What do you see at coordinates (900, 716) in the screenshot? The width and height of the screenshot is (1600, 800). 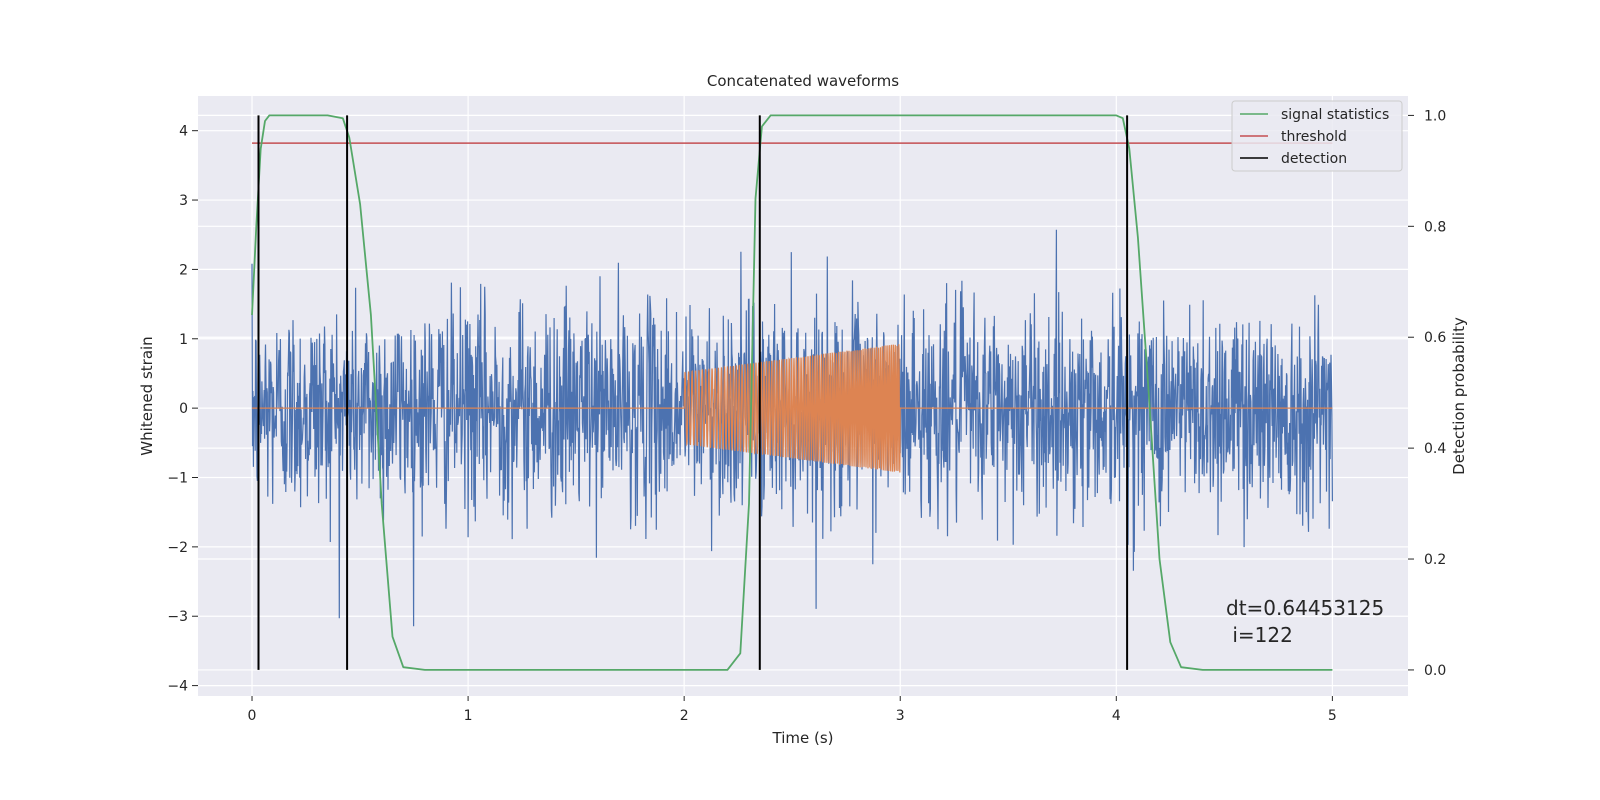 I see `x-tick-label: 3` at bounding box center [900, 716].